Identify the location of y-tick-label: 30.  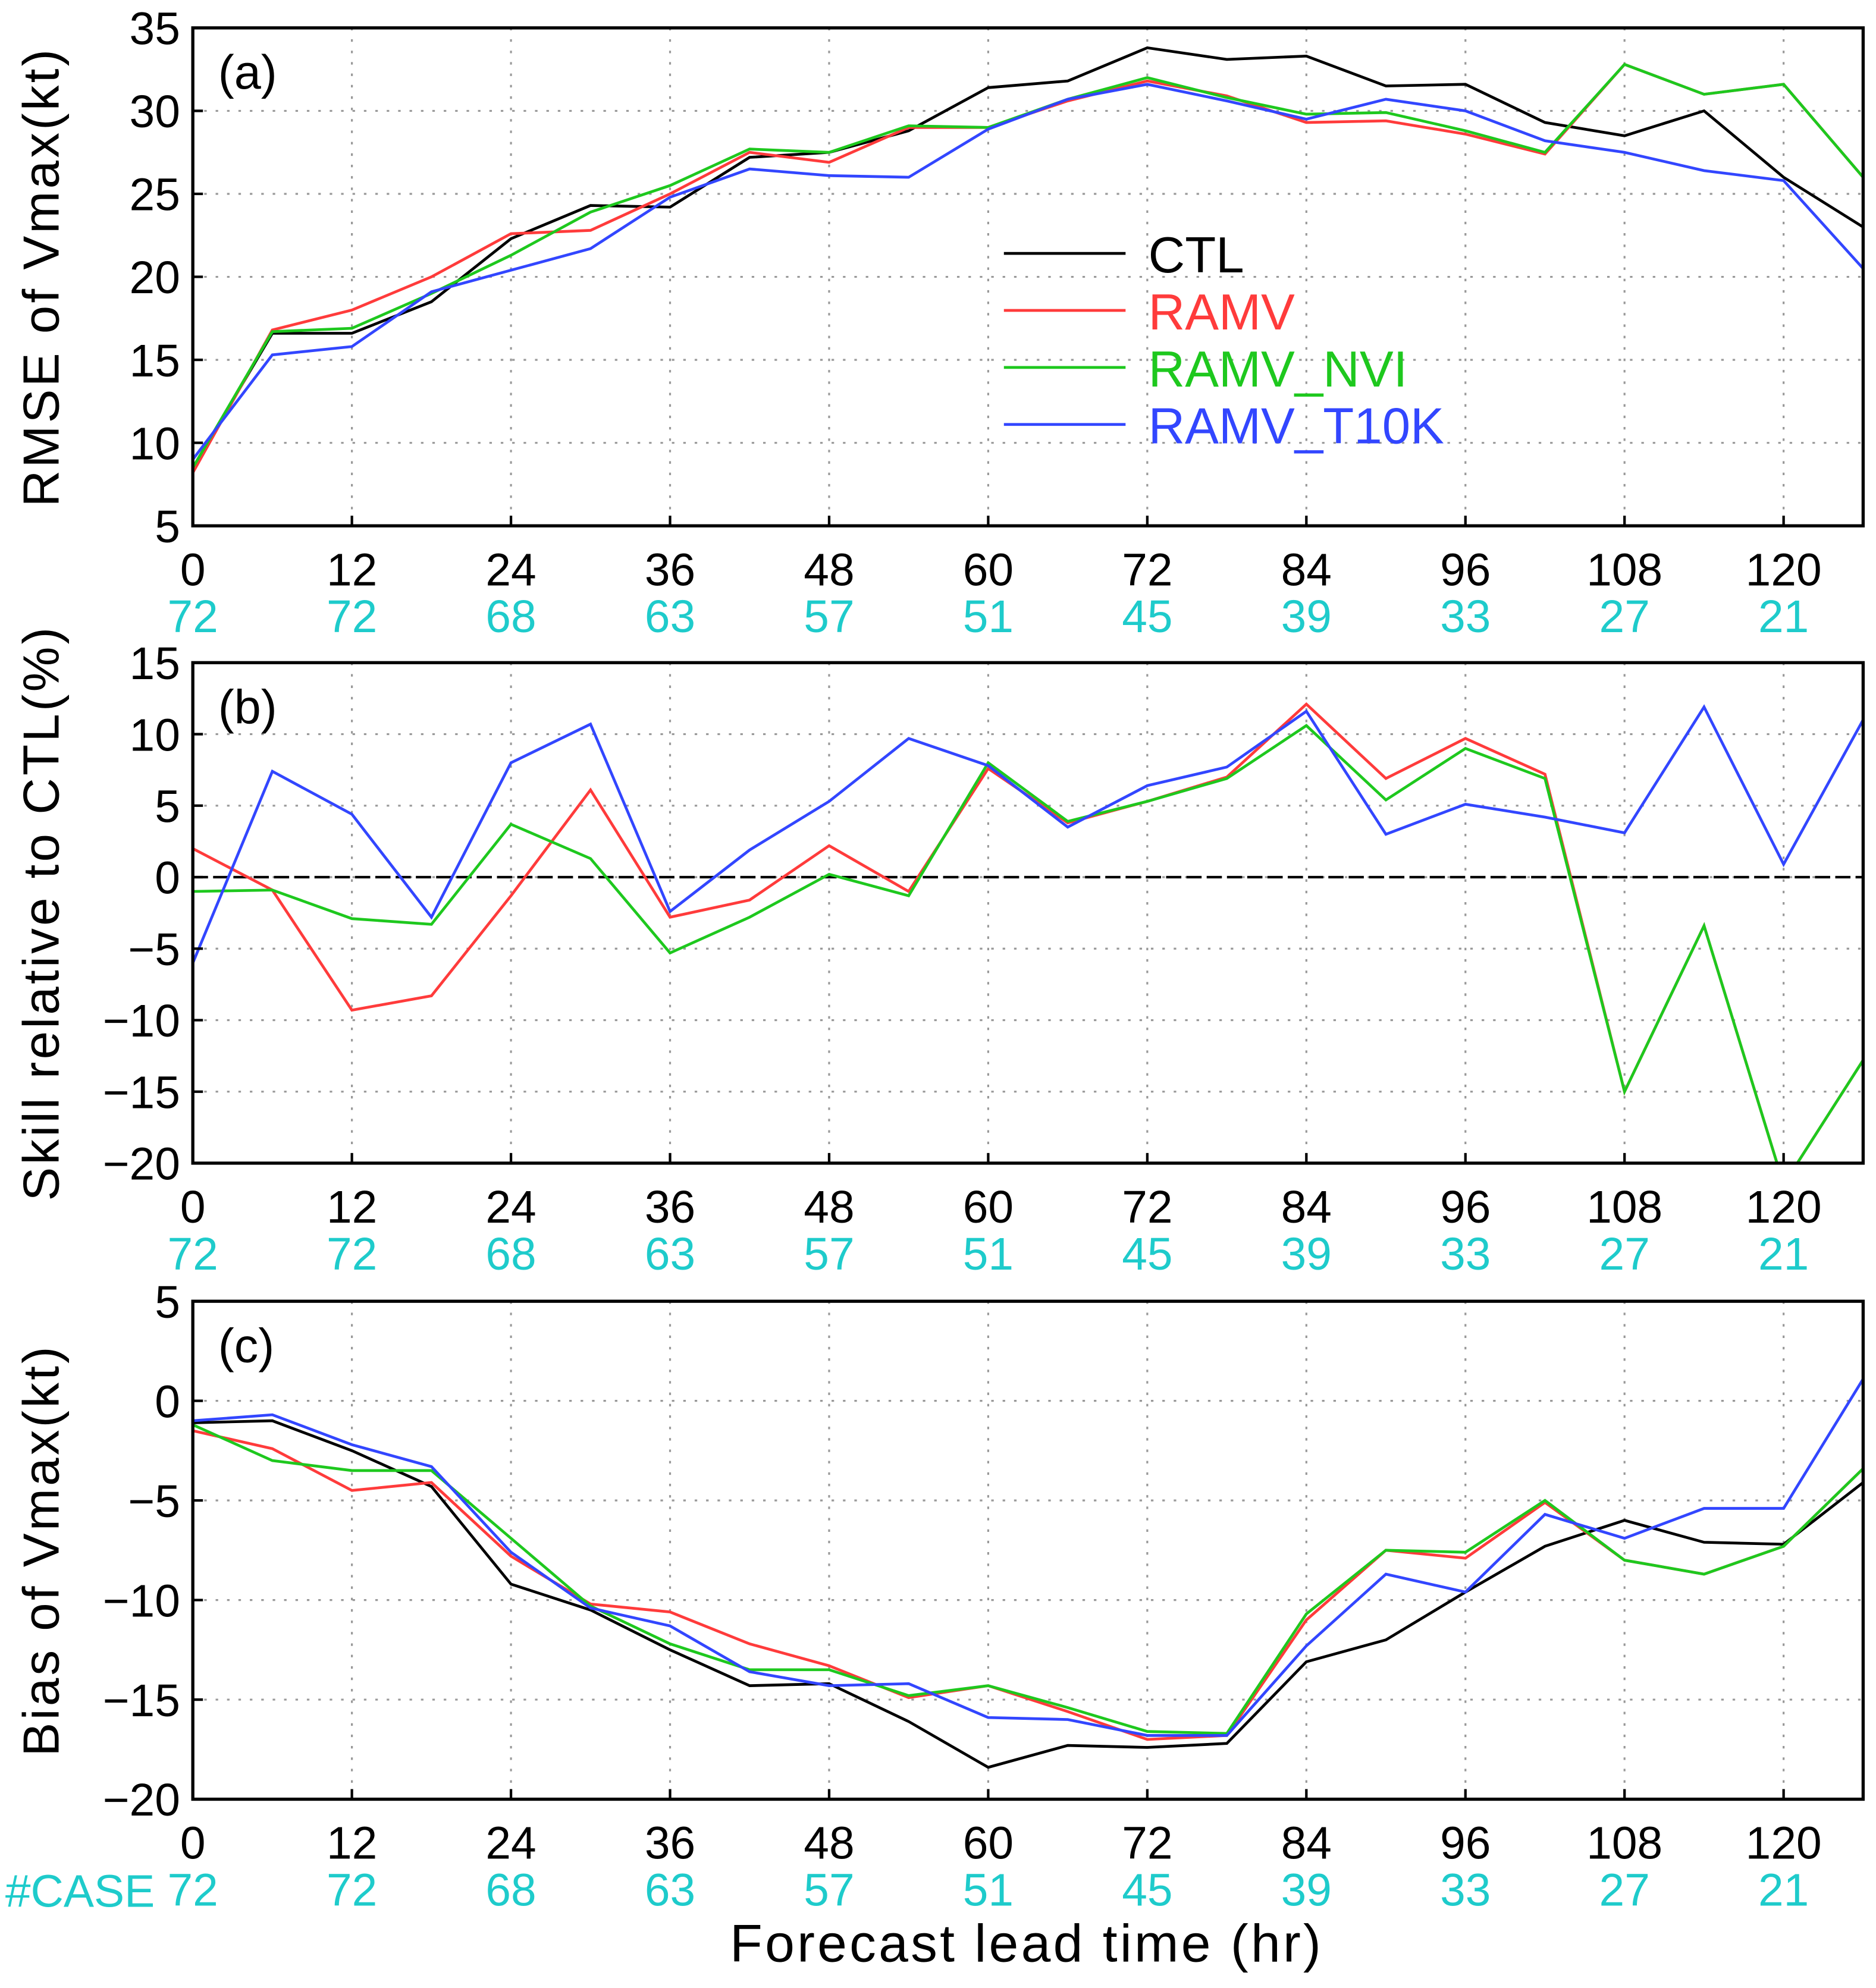
(155, 112).